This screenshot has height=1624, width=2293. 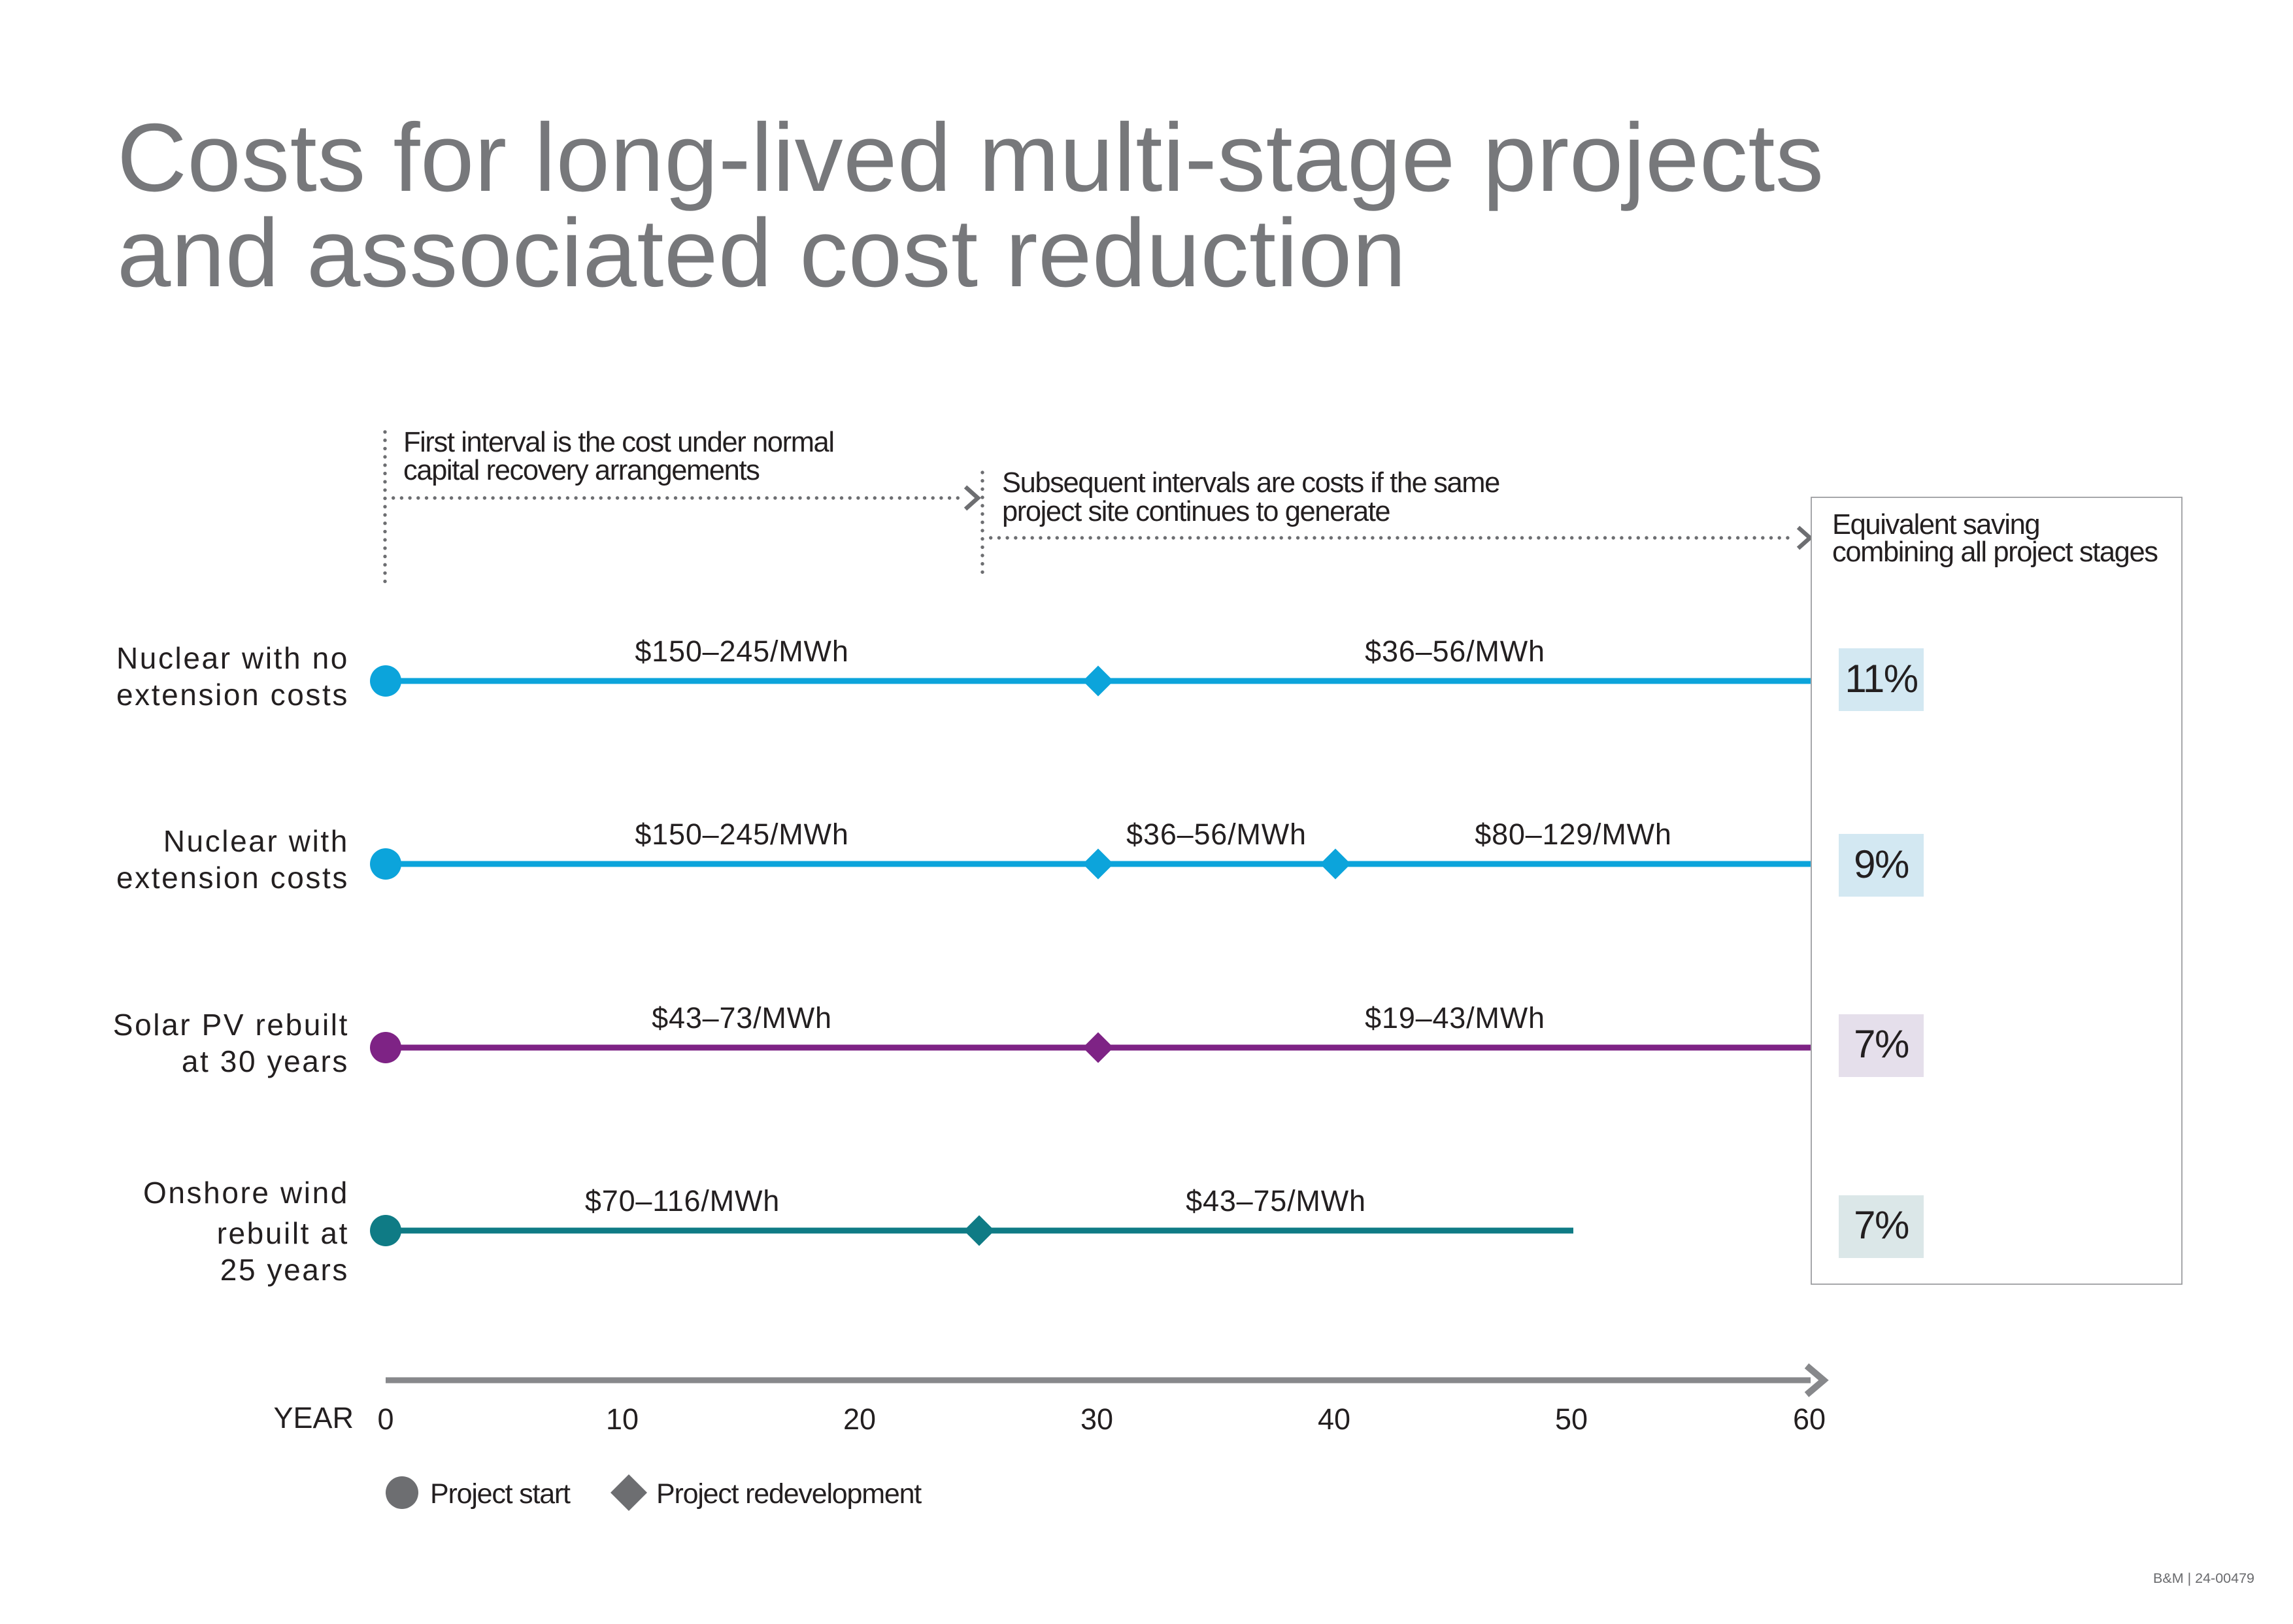 What do you see at coordinates (1935, 524) in the screenshot?
I see `svg-text: Equivalent saving` at bounding box center [1935, 524].